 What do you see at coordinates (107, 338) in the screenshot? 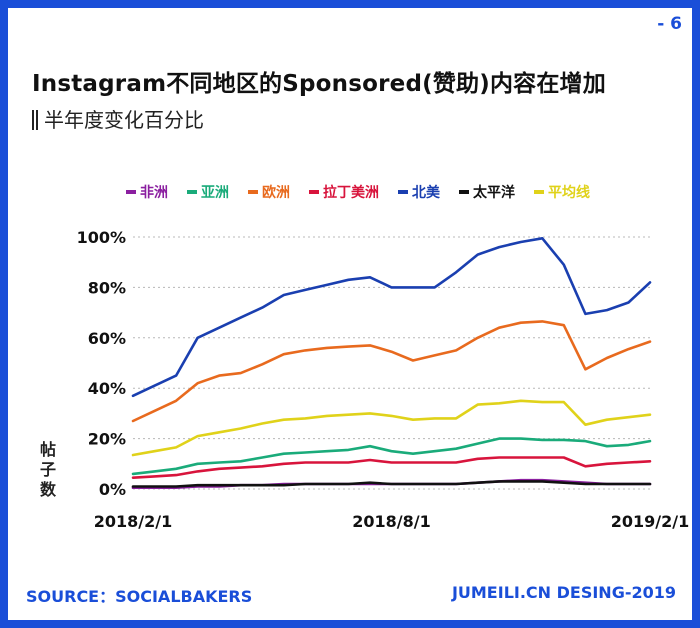
I see `y-tick-label: 60%` at bounding box center [107, 338].